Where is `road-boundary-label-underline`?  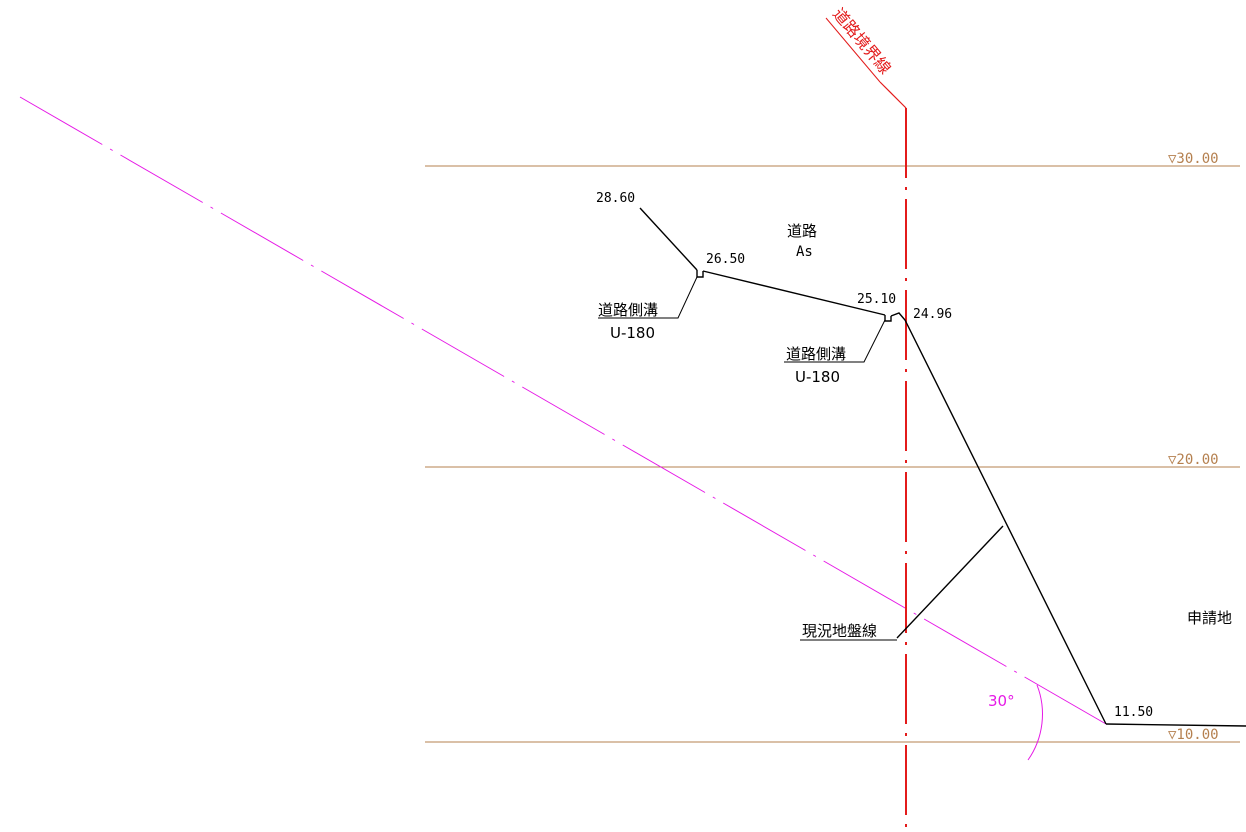
road-boundary-label-underline is located at coordinates (853, 50).